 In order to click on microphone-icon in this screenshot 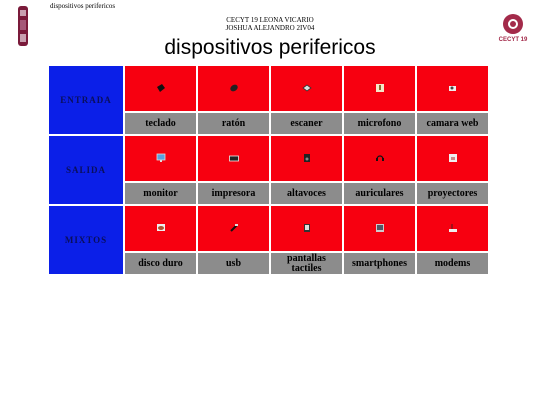, I will do `click(380, 88)`.